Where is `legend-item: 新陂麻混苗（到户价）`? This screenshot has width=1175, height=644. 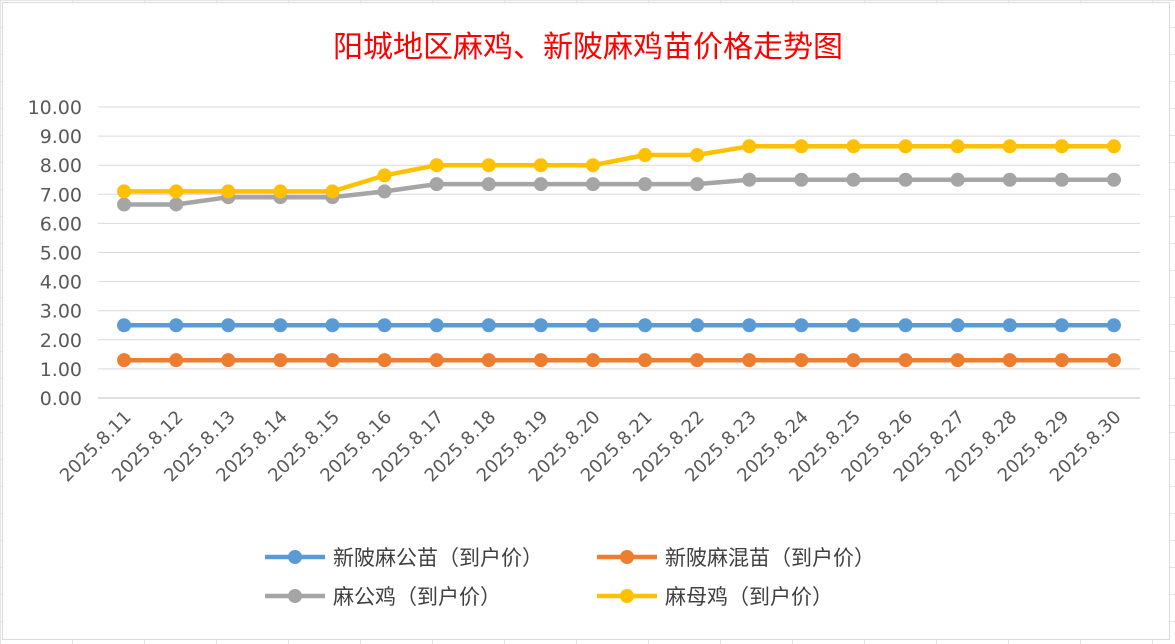 legend-item: 新陂麻混苗（到户价） is located at coordinates (736, 558).